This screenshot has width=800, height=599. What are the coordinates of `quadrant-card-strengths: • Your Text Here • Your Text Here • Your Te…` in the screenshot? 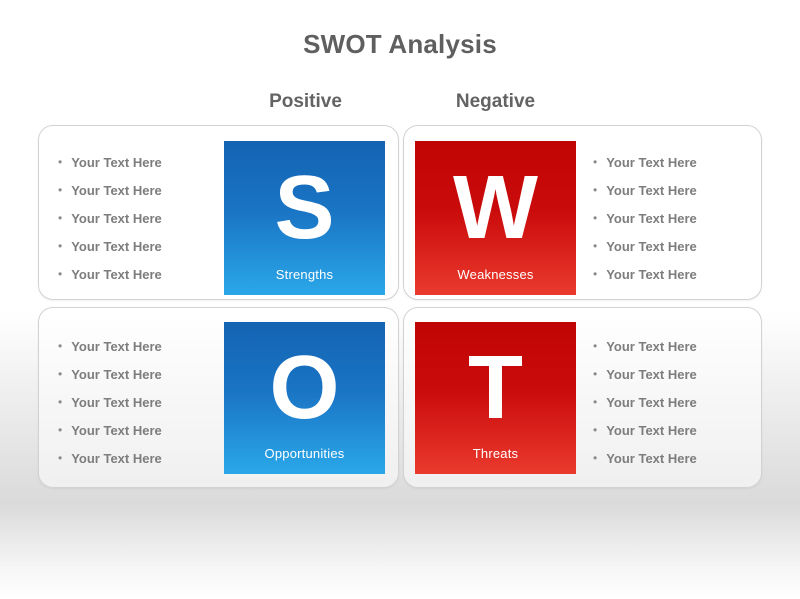 It's located at (218, 212).